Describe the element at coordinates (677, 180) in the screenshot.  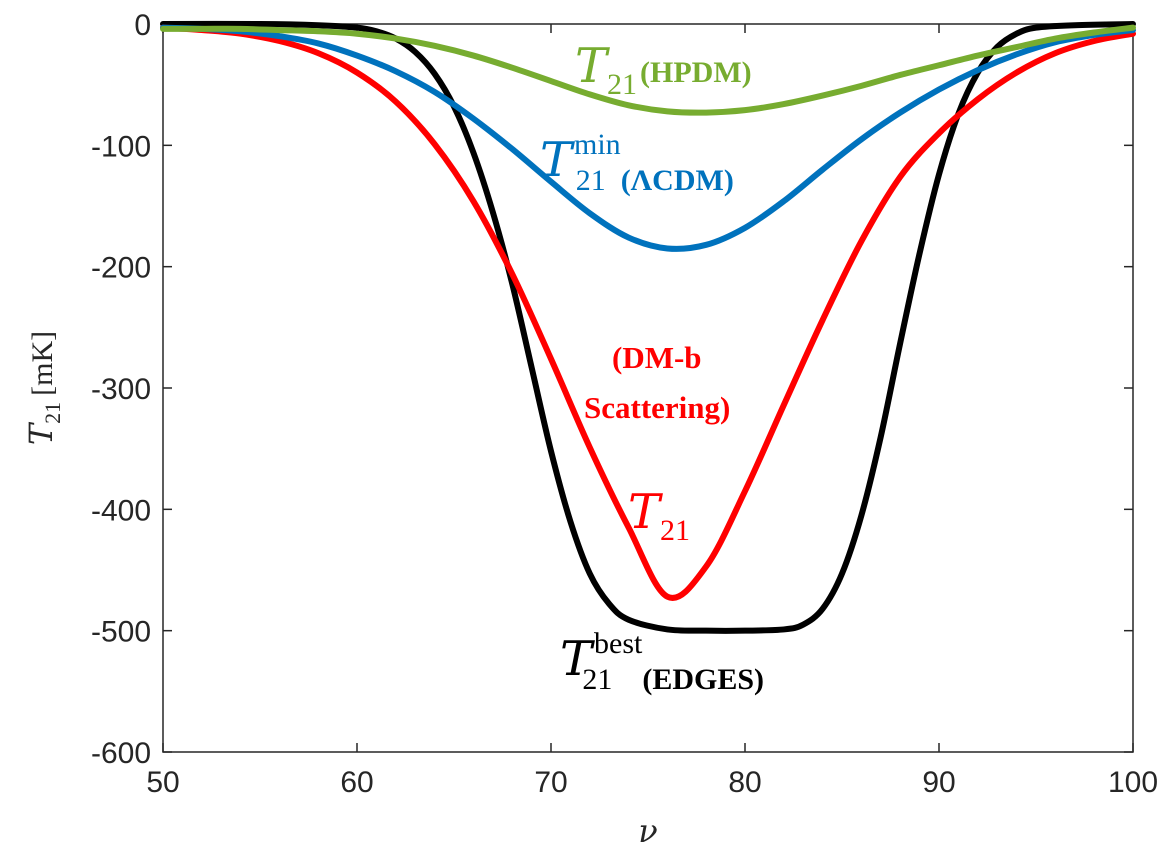
I see `annotation-tag: (ΛCDM)` at that location.